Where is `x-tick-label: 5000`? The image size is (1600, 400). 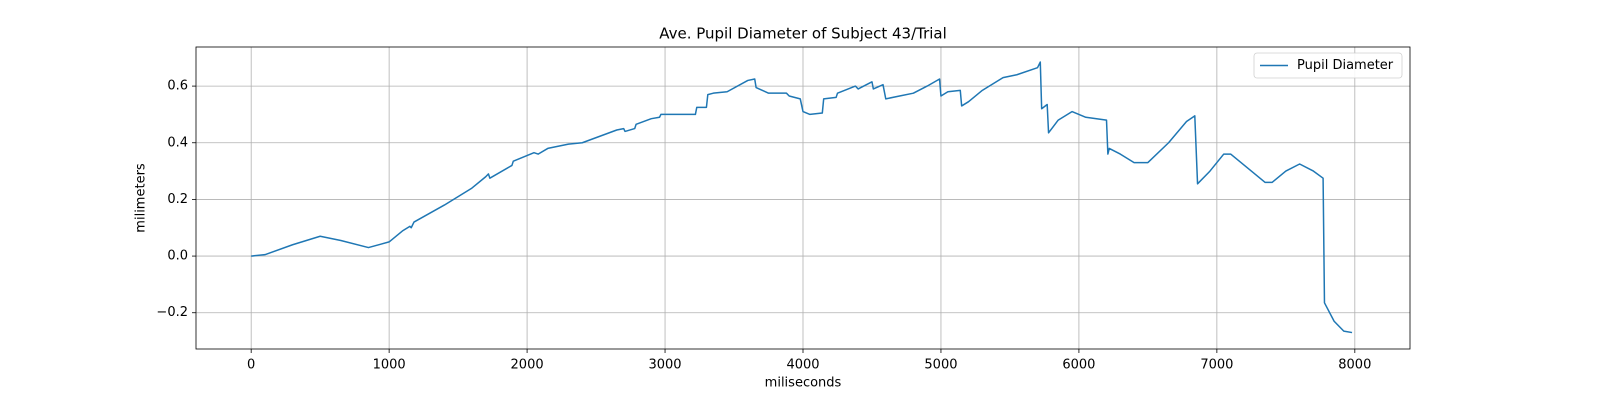 x-tick-label: 5000 is located at coordinates (940, 365).